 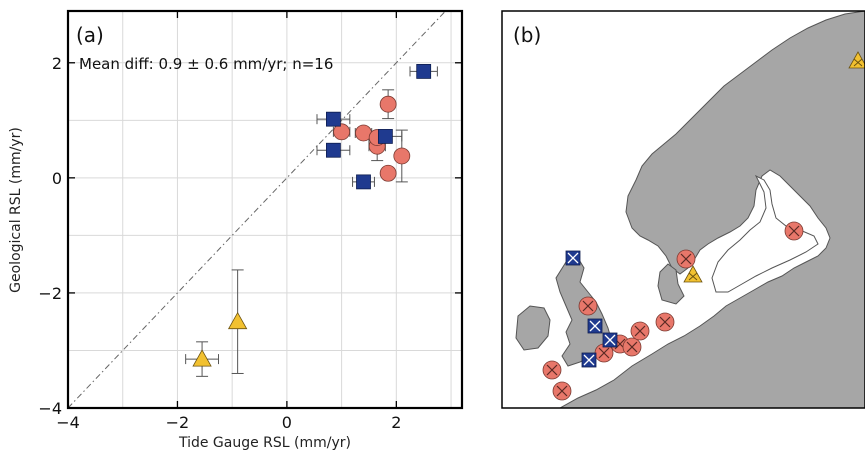 I want to click on baltic-sea, so click(x=765, y=233).